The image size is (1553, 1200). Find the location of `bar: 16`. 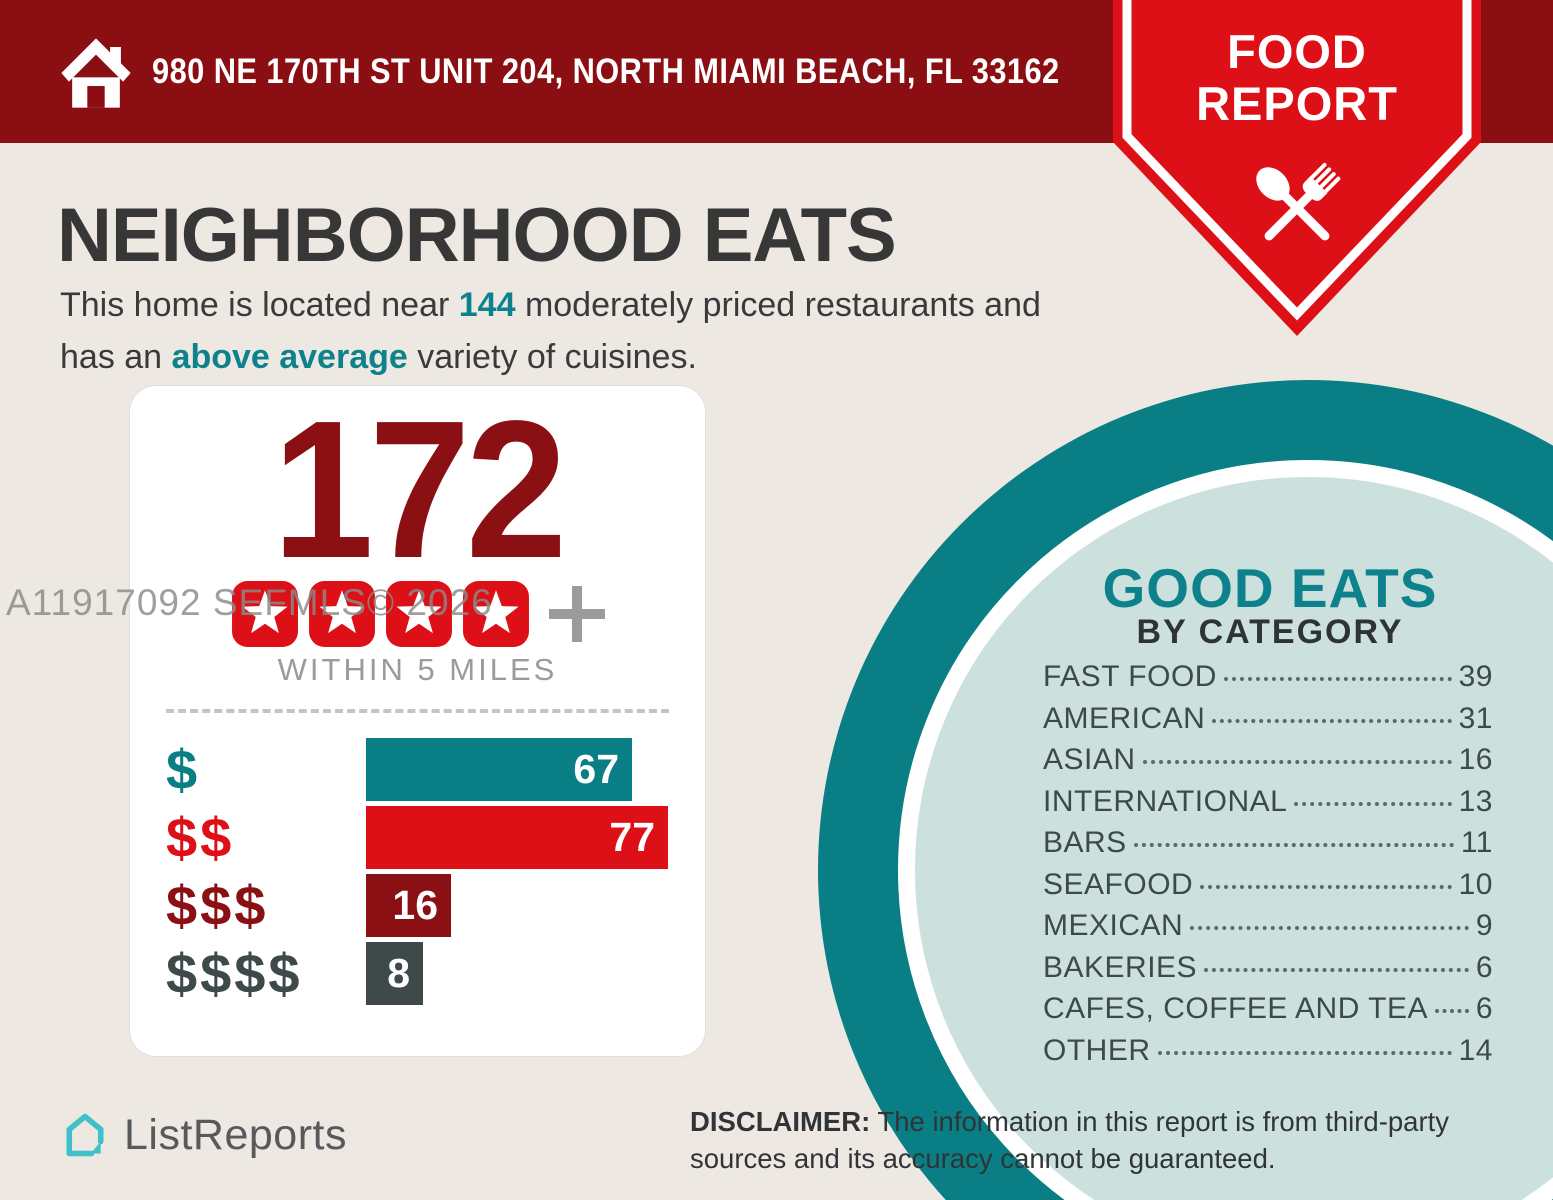

bar: 16 is located at coordinates (408, 905).